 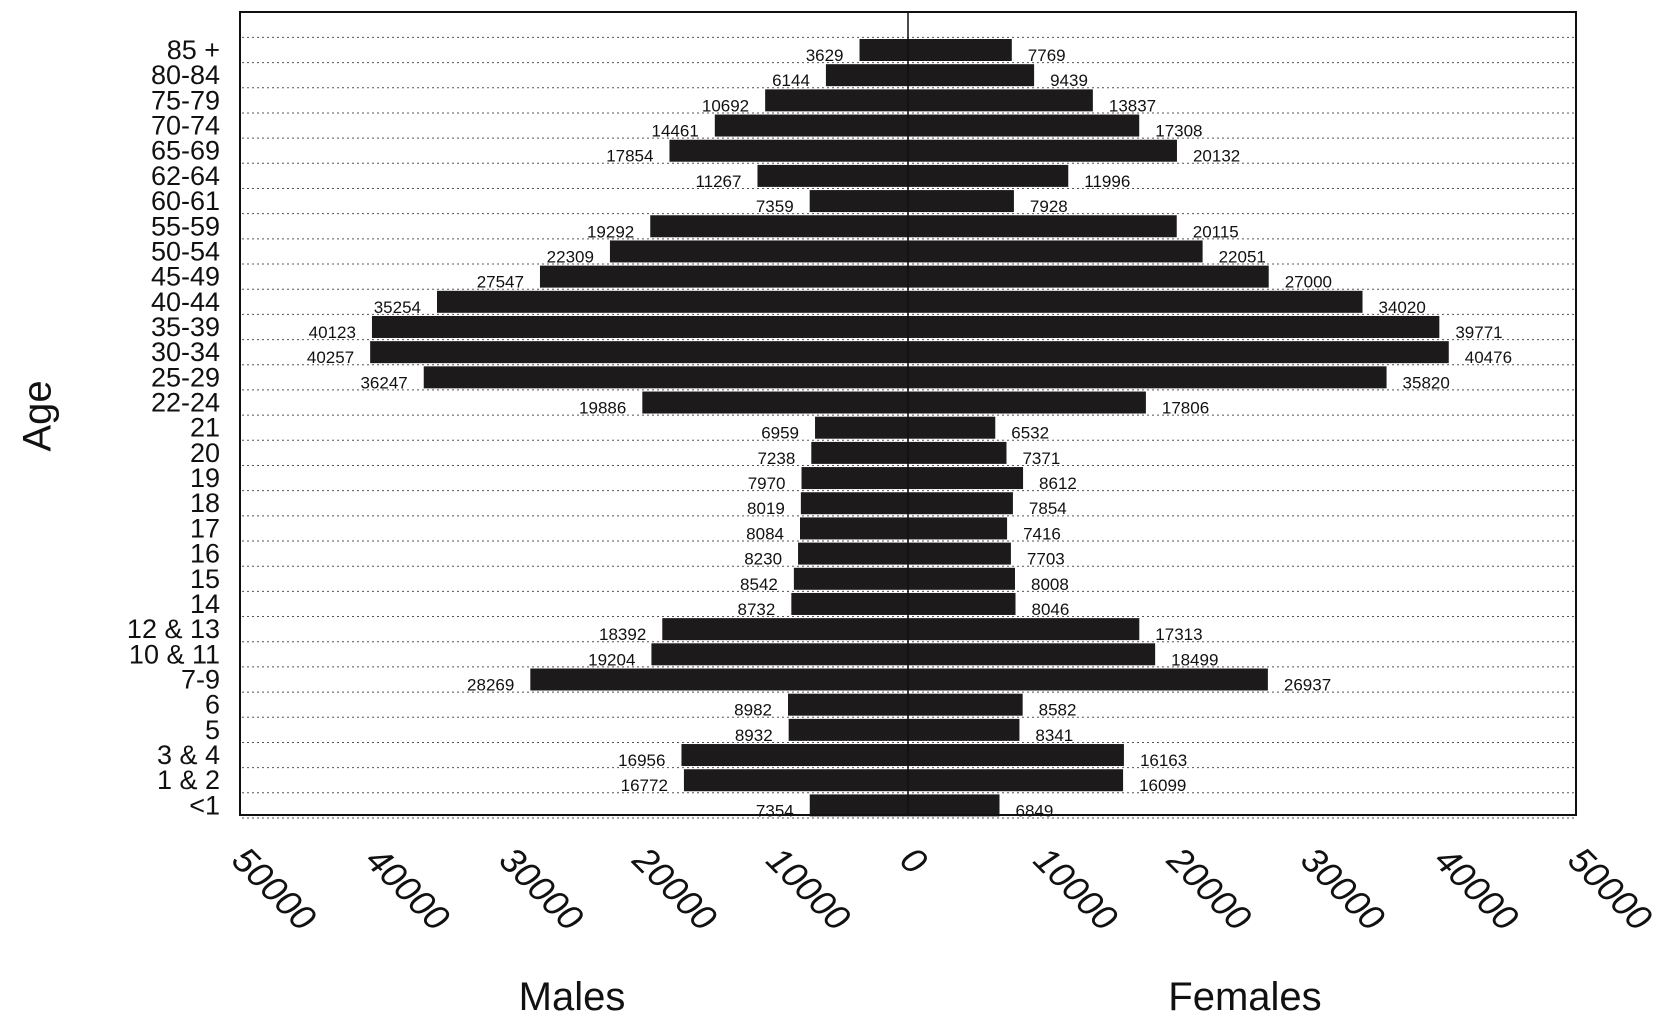 I want to click on female-value-label: 35820, so click(x=1426, y=382).